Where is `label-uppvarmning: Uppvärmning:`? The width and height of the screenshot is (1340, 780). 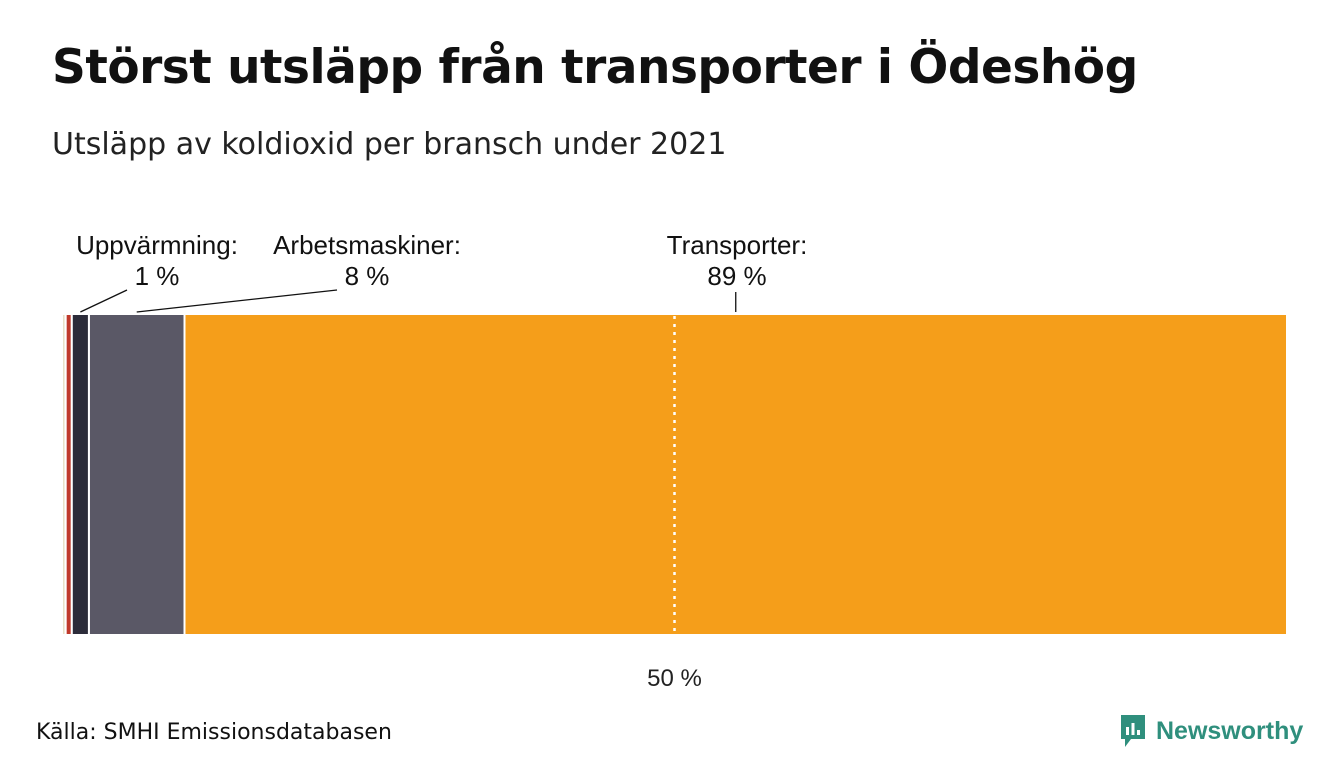 label-uppvarmning: Uppvärmning: is located at coordinates (157, 245).